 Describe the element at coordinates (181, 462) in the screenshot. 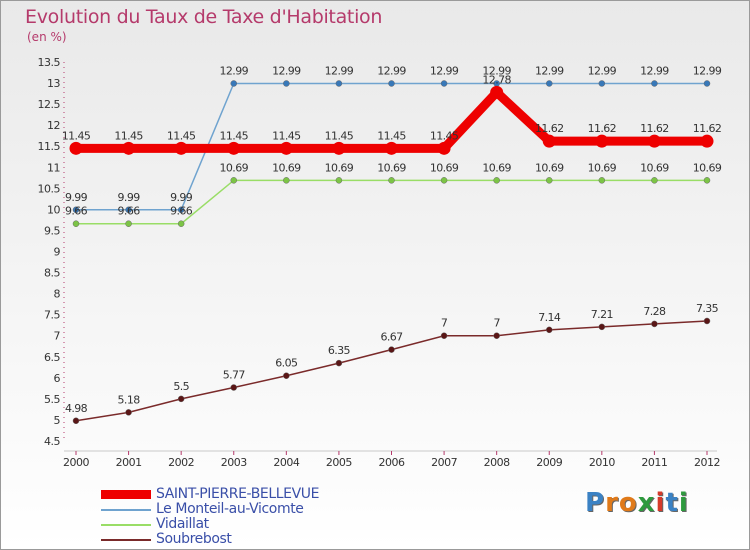

I see `x-tick-label: 2002` at that location.